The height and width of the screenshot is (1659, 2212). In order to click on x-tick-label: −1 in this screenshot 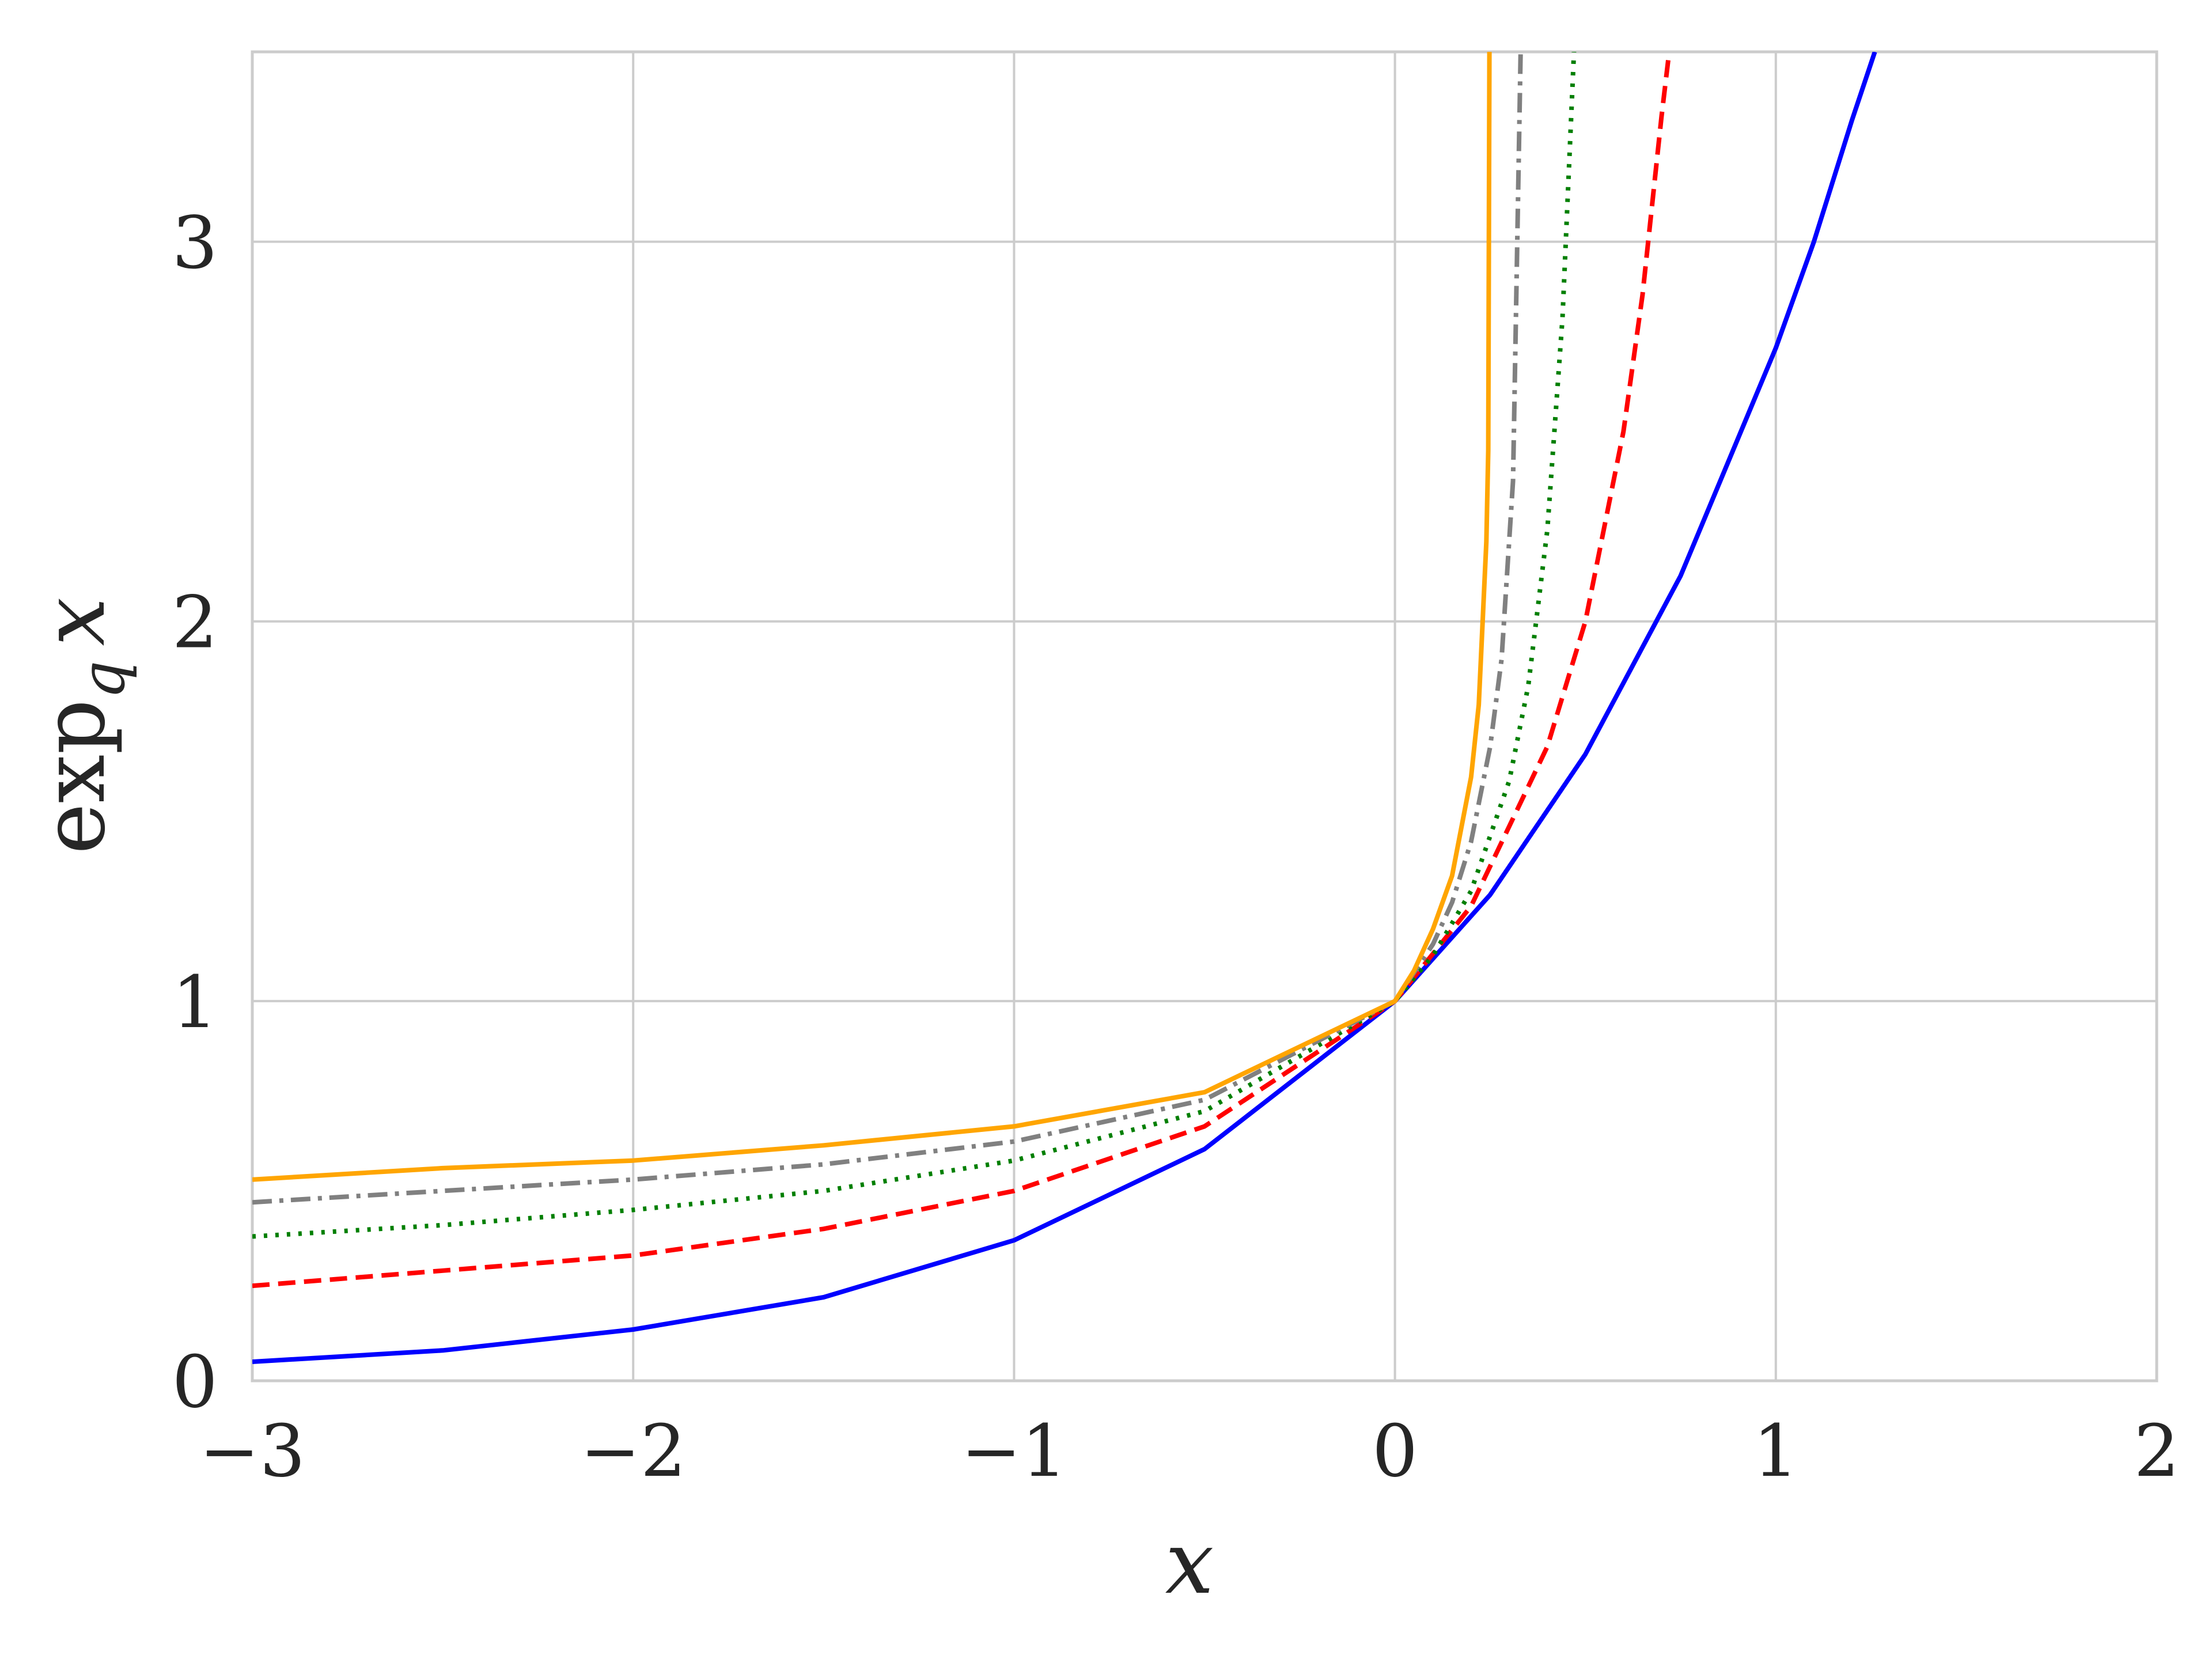, I will do `click(1014, 1451)`.